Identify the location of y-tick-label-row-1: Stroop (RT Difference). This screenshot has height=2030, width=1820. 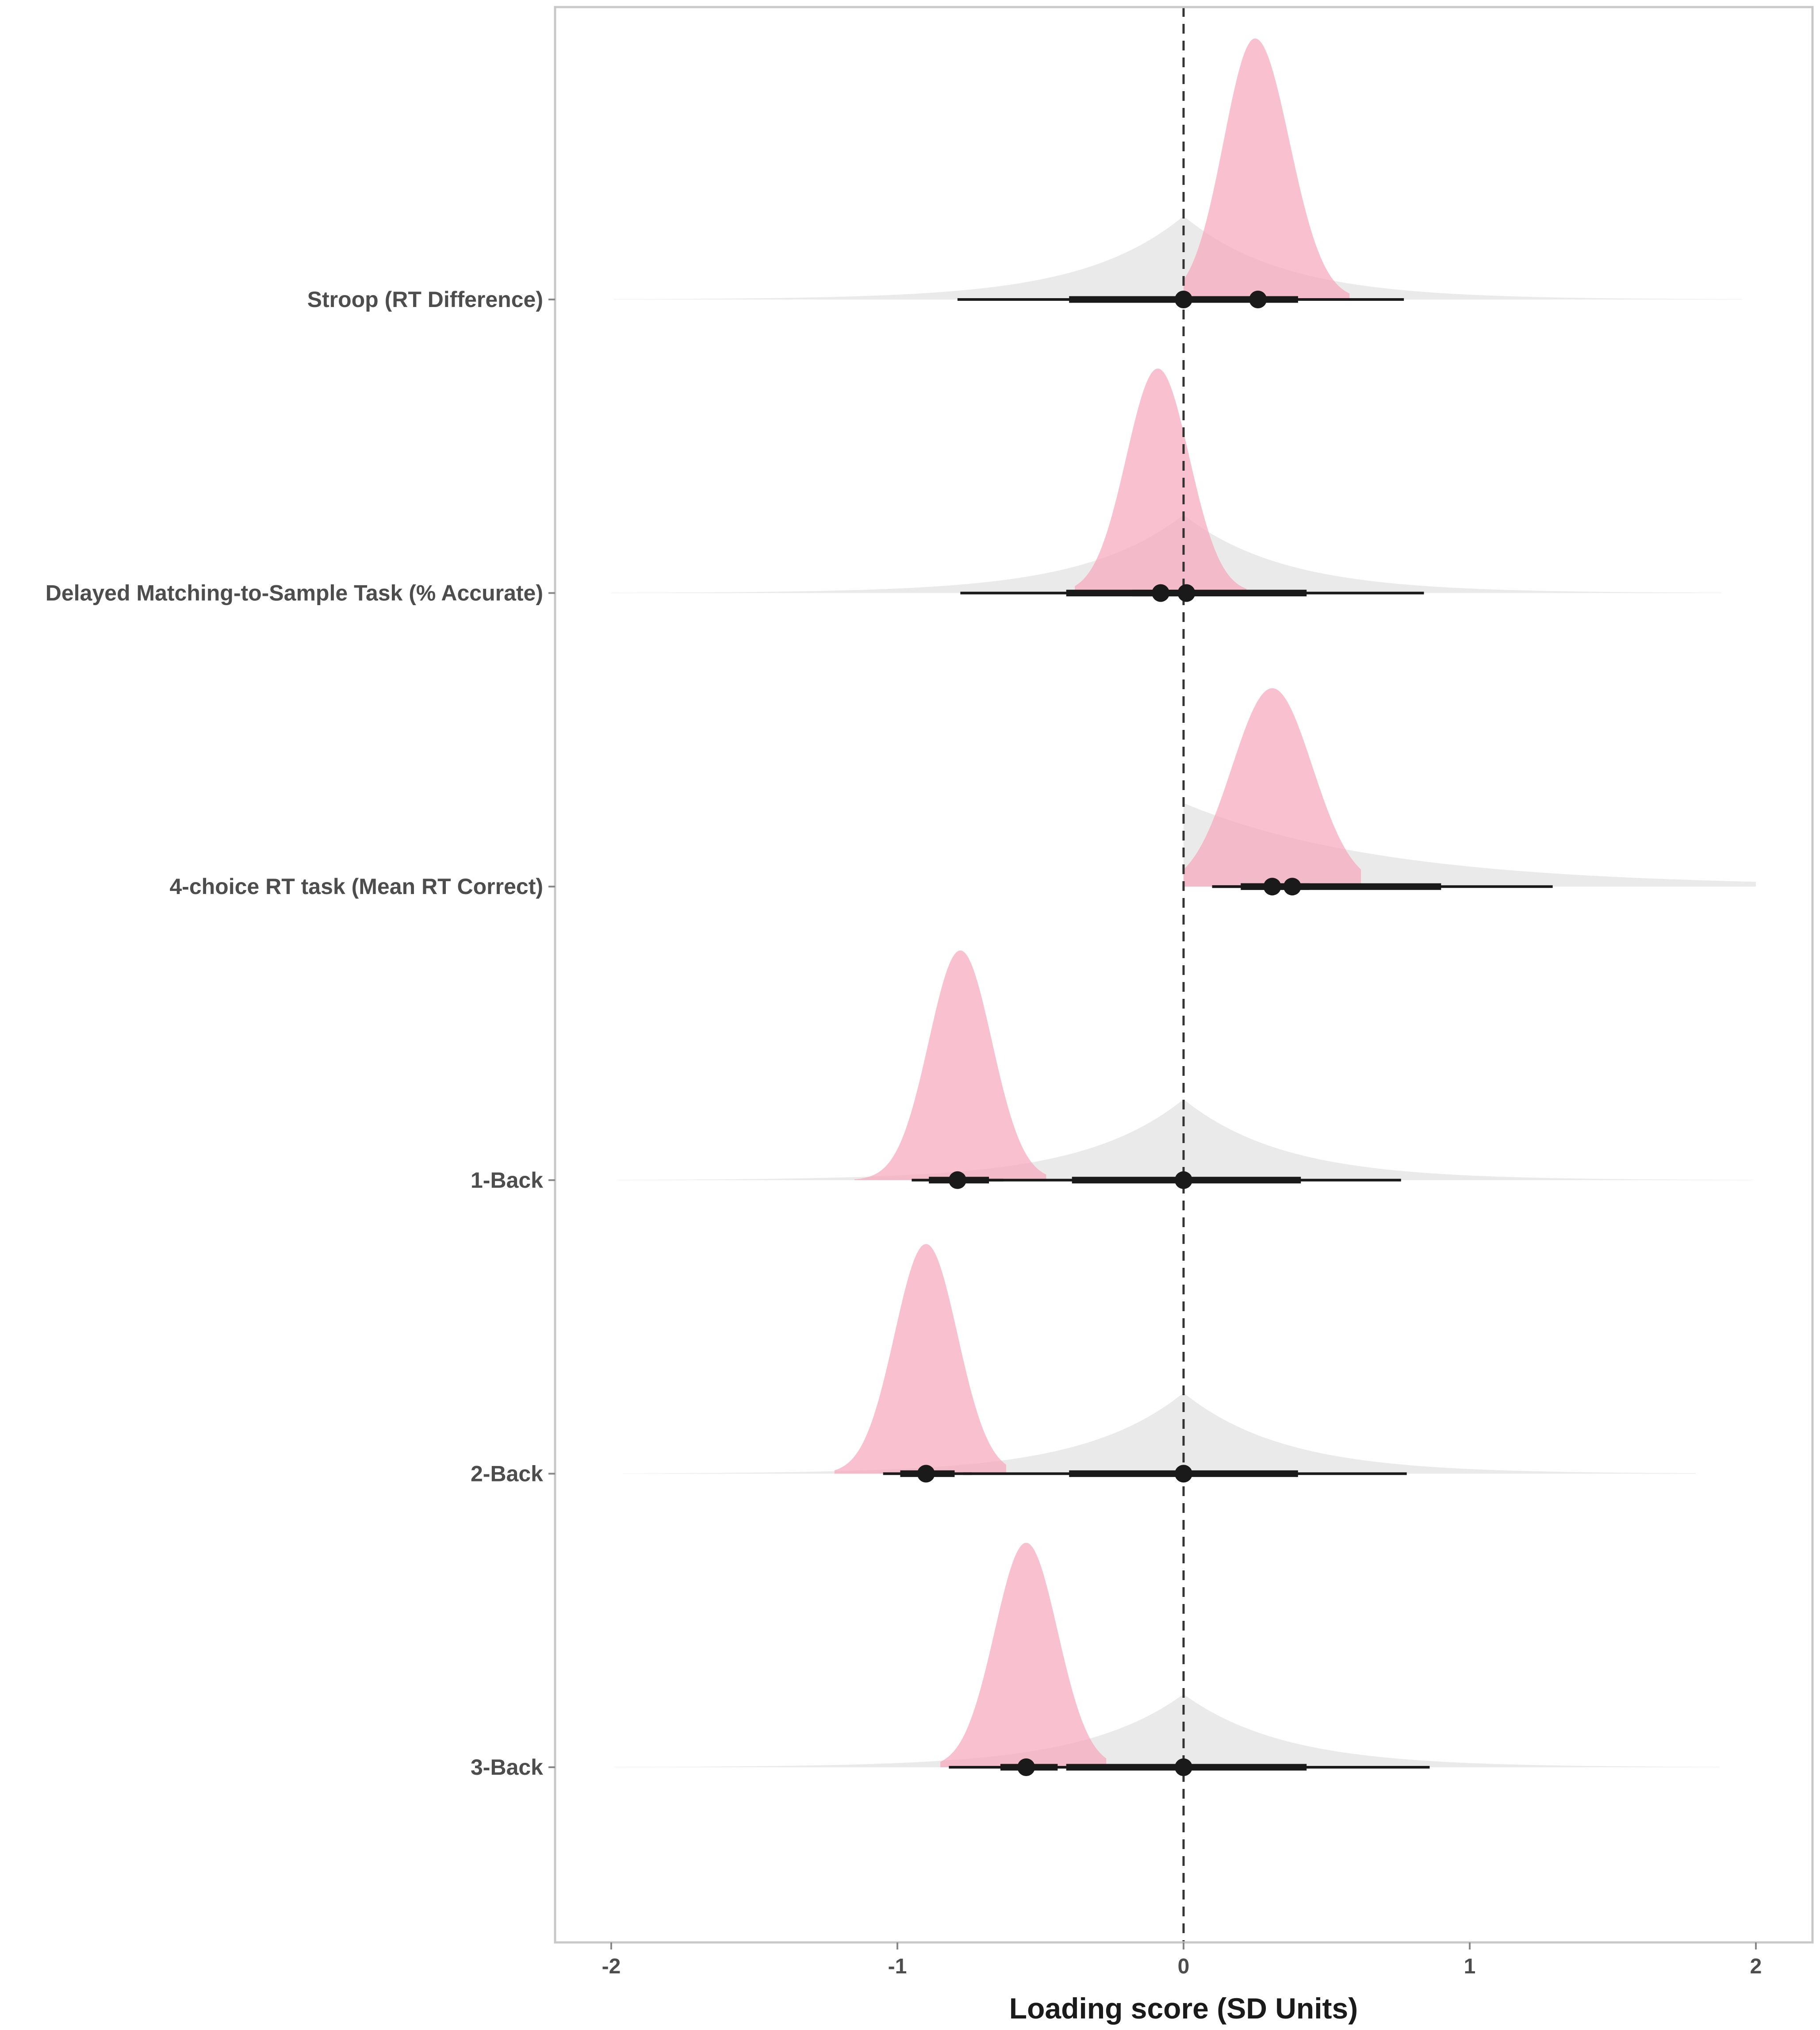
(425, 299).